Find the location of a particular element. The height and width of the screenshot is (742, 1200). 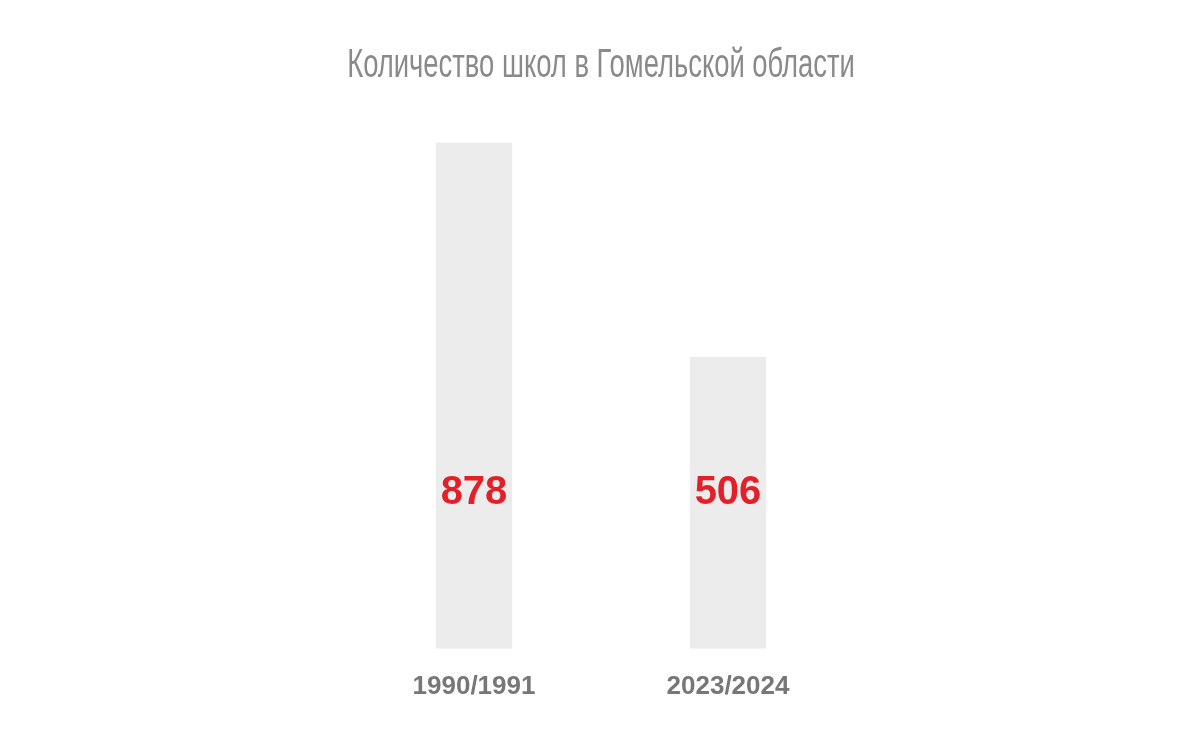

x-tick-label: 1990/1991 is located at coordinates (474, 684).